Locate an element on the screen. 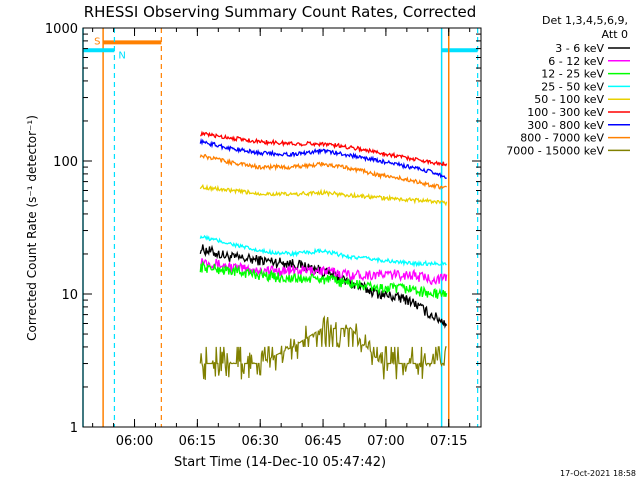  x-axis-label: Start Time (14-Dec-10 05:47:42) is located at coordinates (280, 462).